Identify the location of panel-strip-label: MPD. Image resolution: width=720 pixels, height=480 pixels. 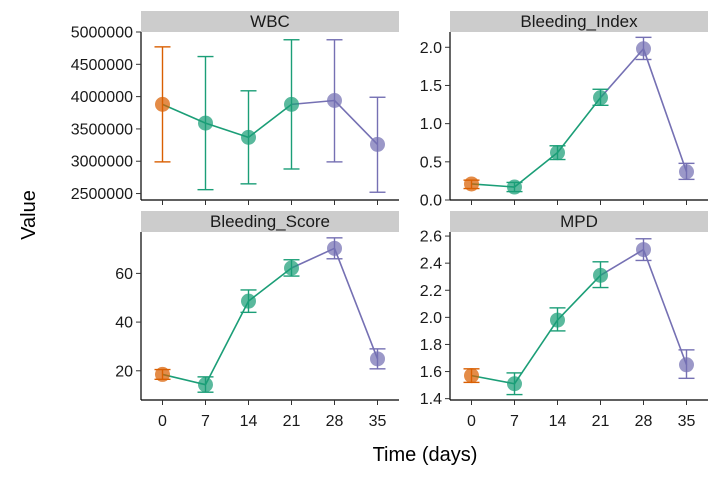
(579, 221).